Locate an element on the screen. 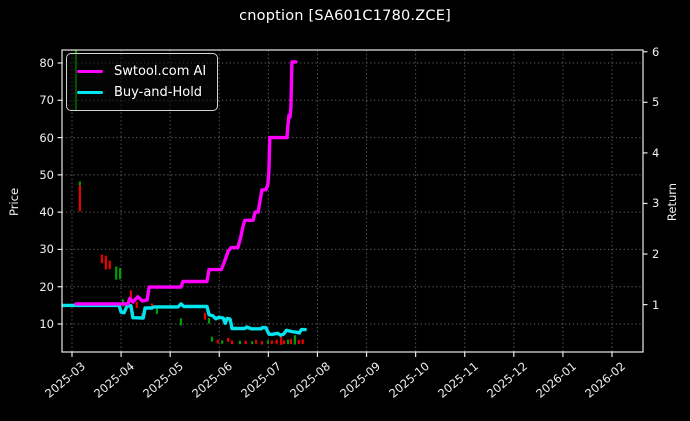 Image resolution: width=690 pixels, height=421 pixels. legend: Swtool.com AI Buy-and-Hold is located at coordinates (142, 82).